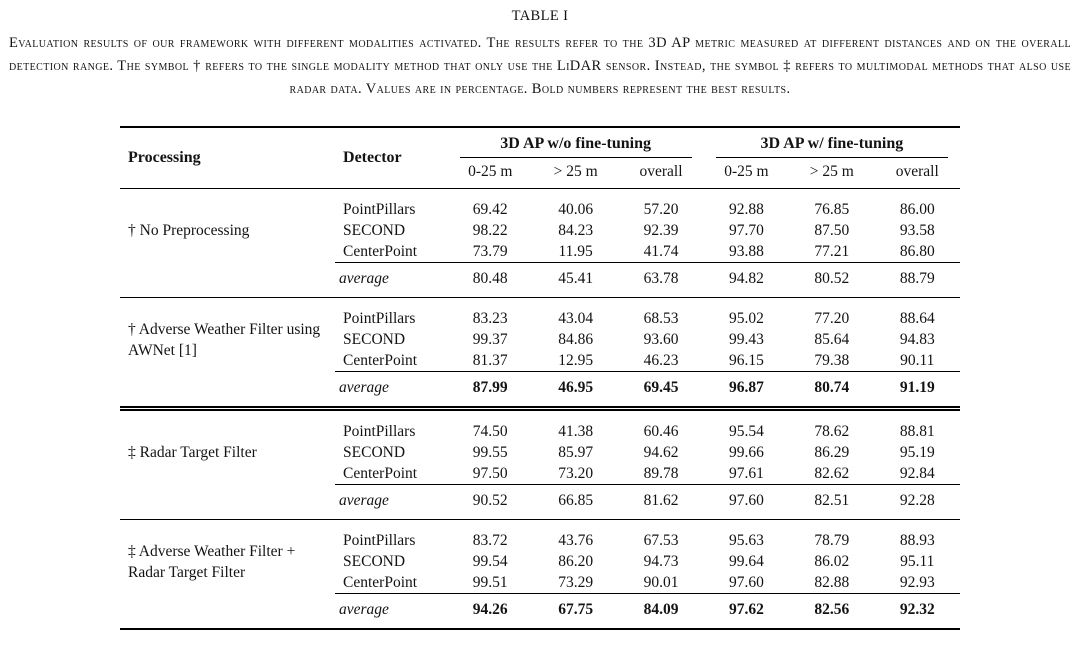 This screenshot has width=1080, height=662. Describe the element at coordinates (661, 452) in the screenshot. I see `ap-value: 94.62` at that location.